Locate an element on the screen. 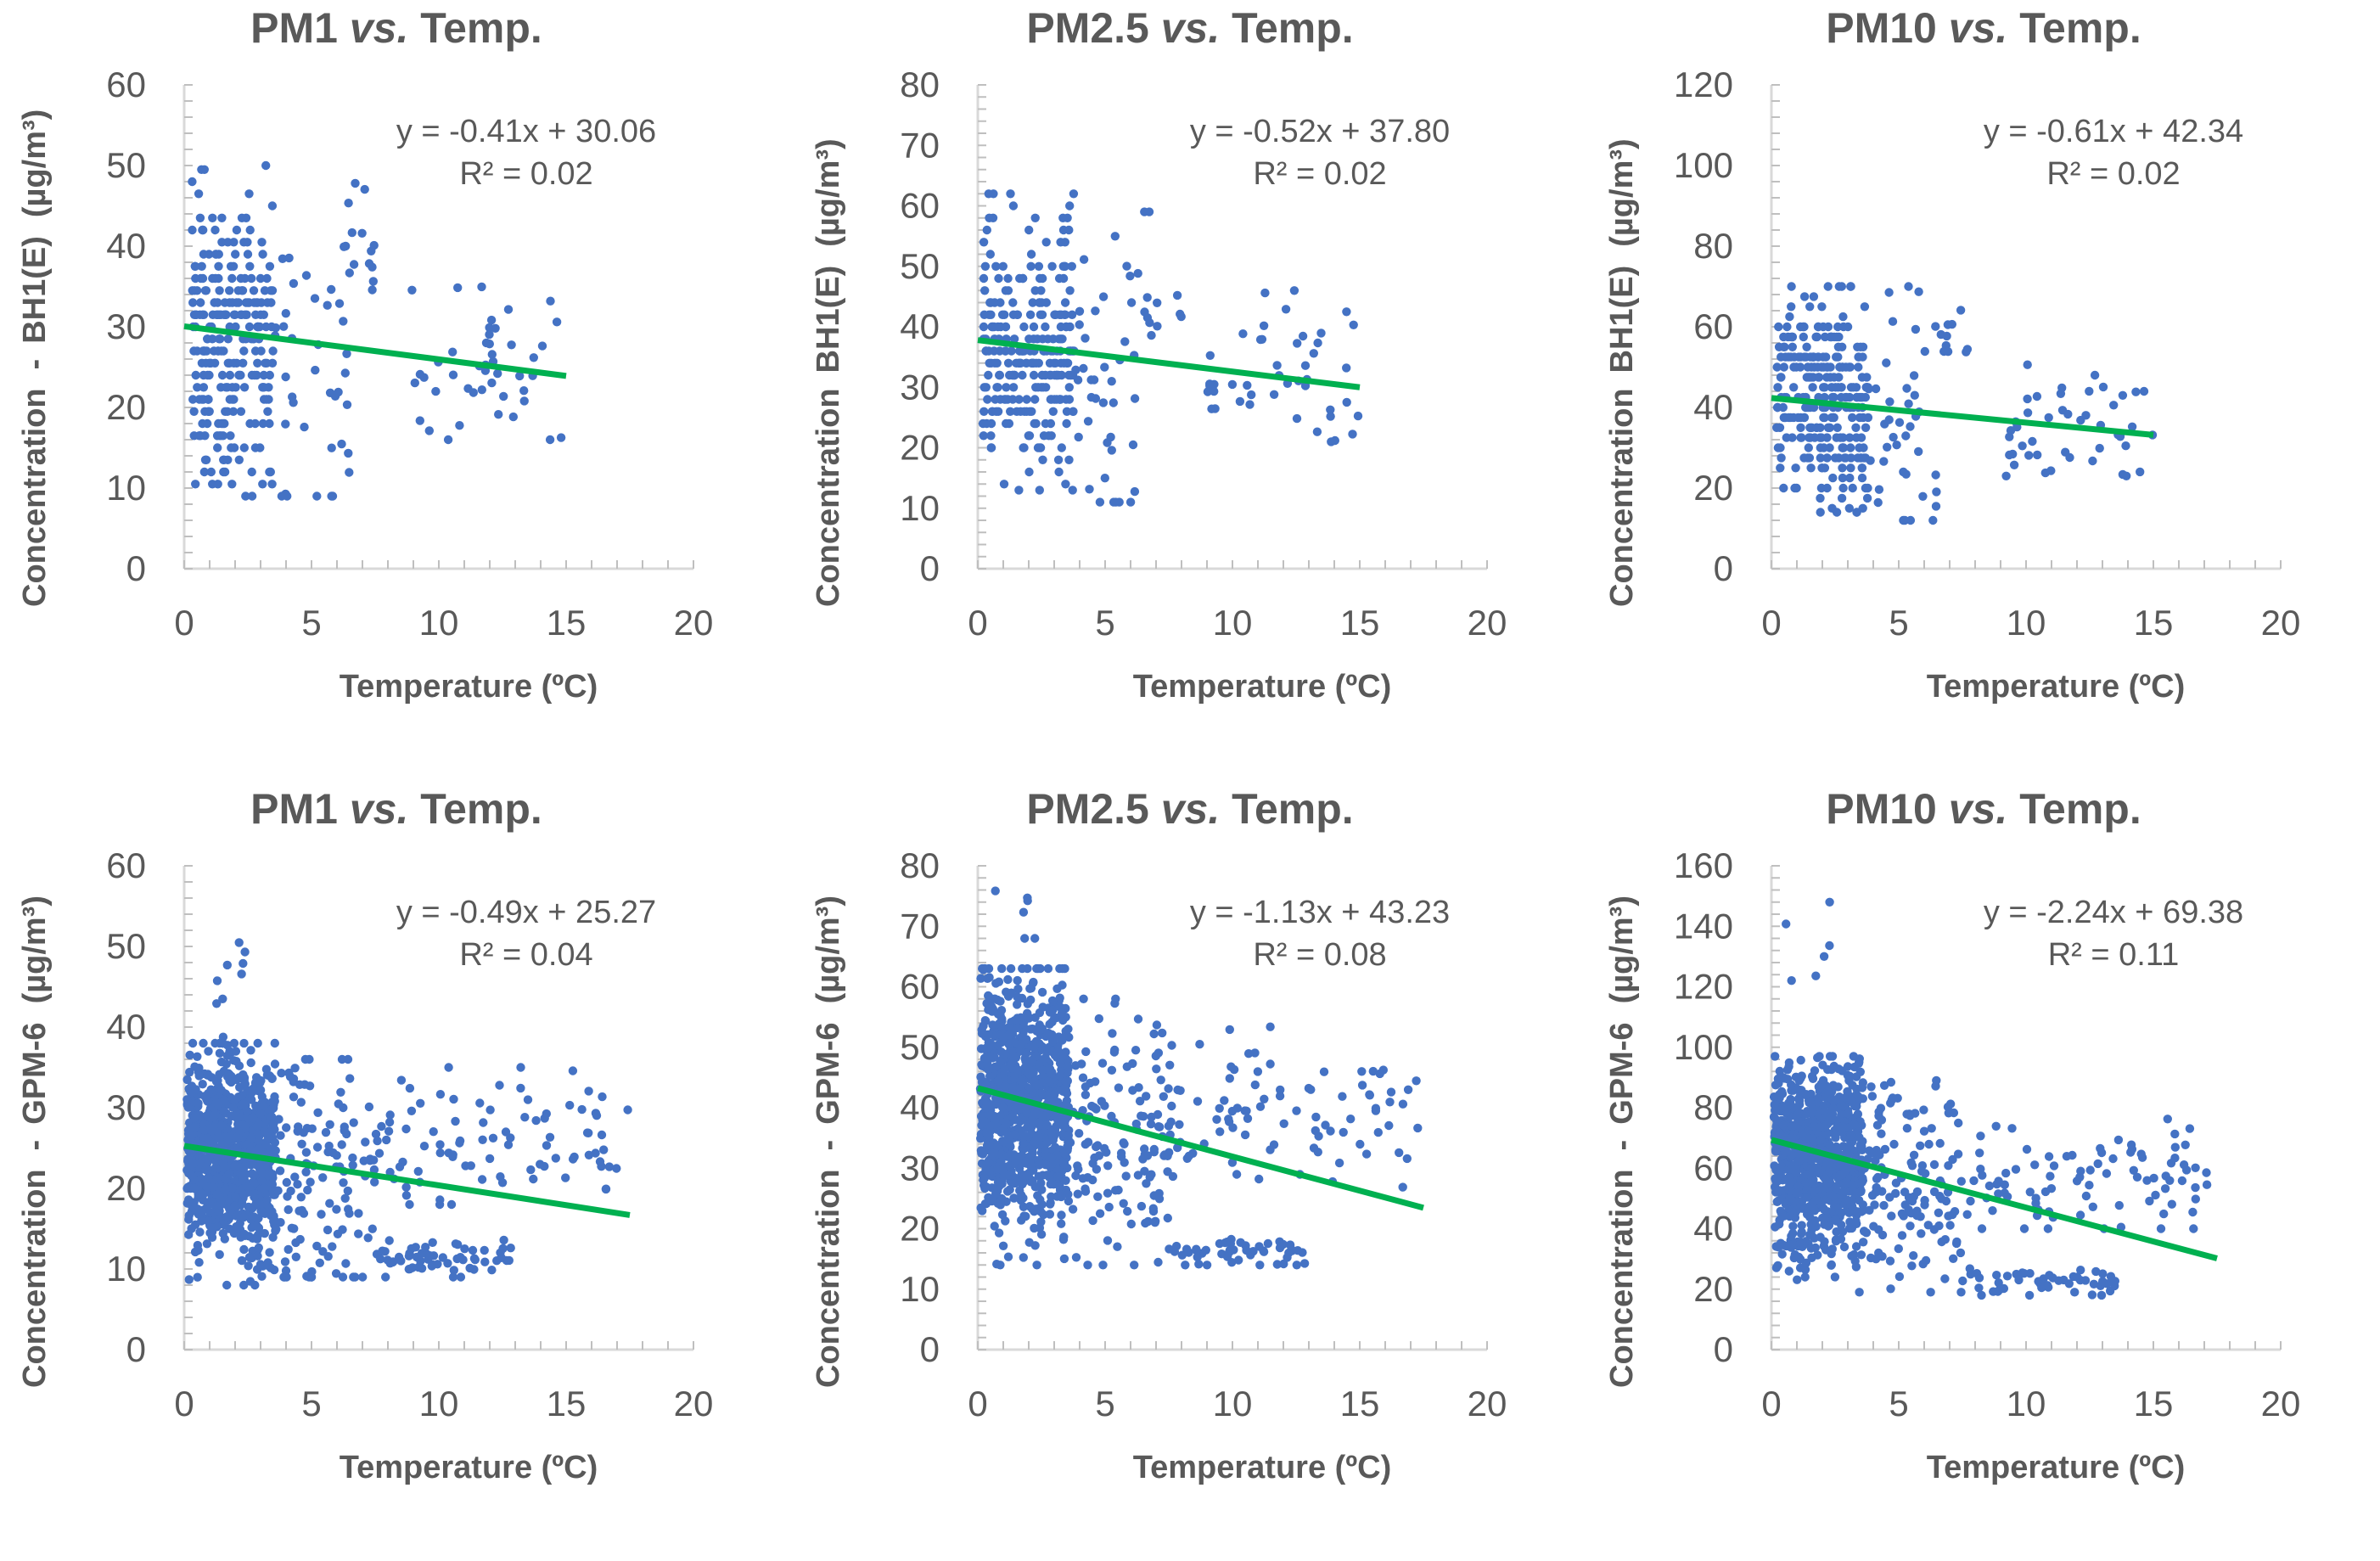 This screenshot has width=2380, height=1561. chart-title: PM1 vs. Temp. is located at coordinates (396, 809).